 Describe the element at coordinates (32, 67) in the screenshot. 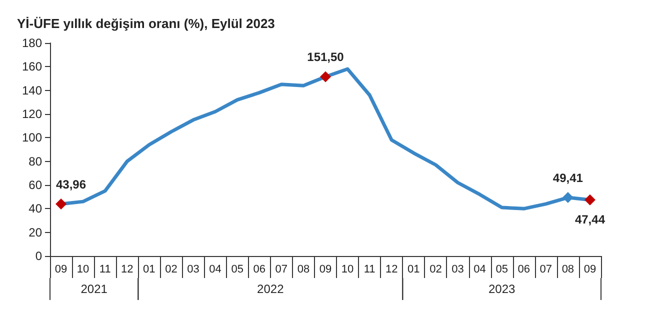

I see `y-tick-label: 160` at that location.